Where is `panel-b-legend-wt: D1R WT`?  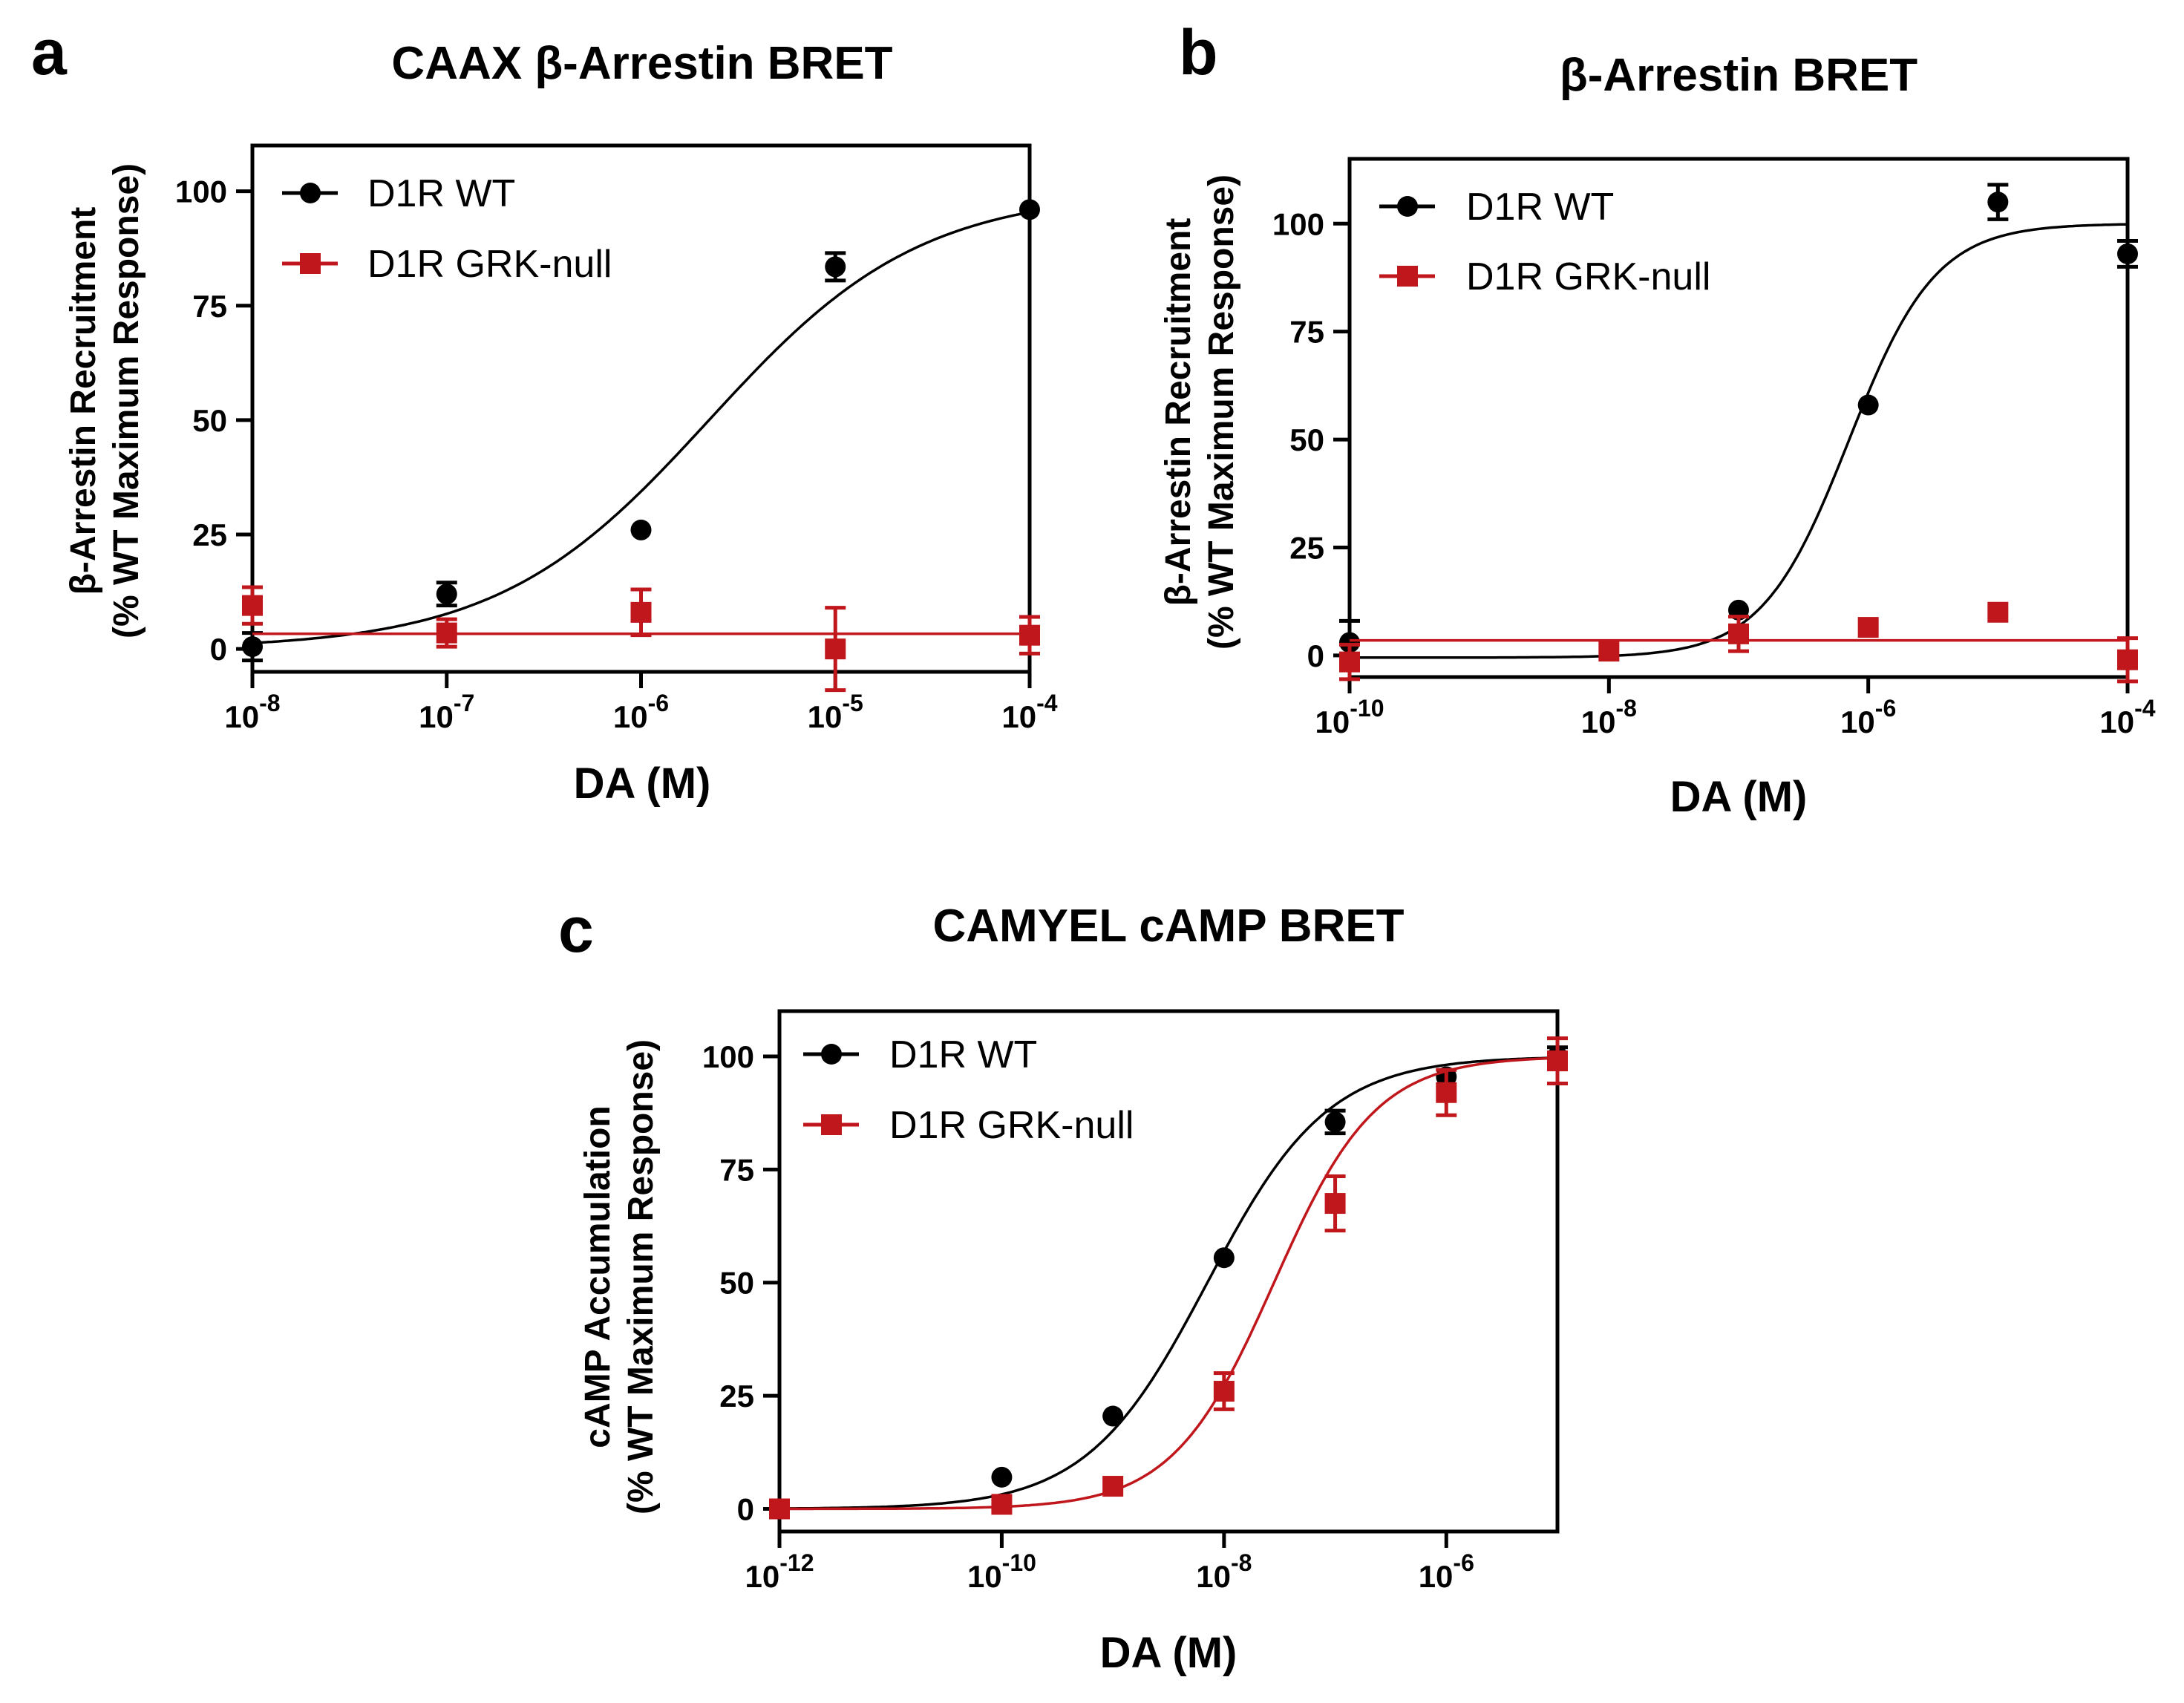
panel-b-legend-wt: D1R WT is located at coordinates (1540, 207).